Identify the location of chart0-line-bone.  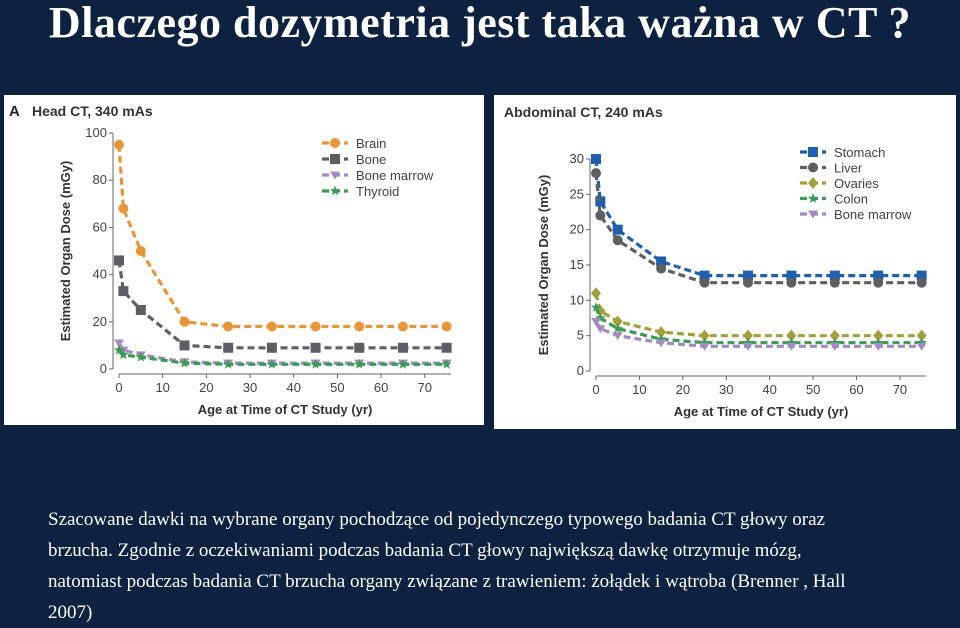
(282, 305).